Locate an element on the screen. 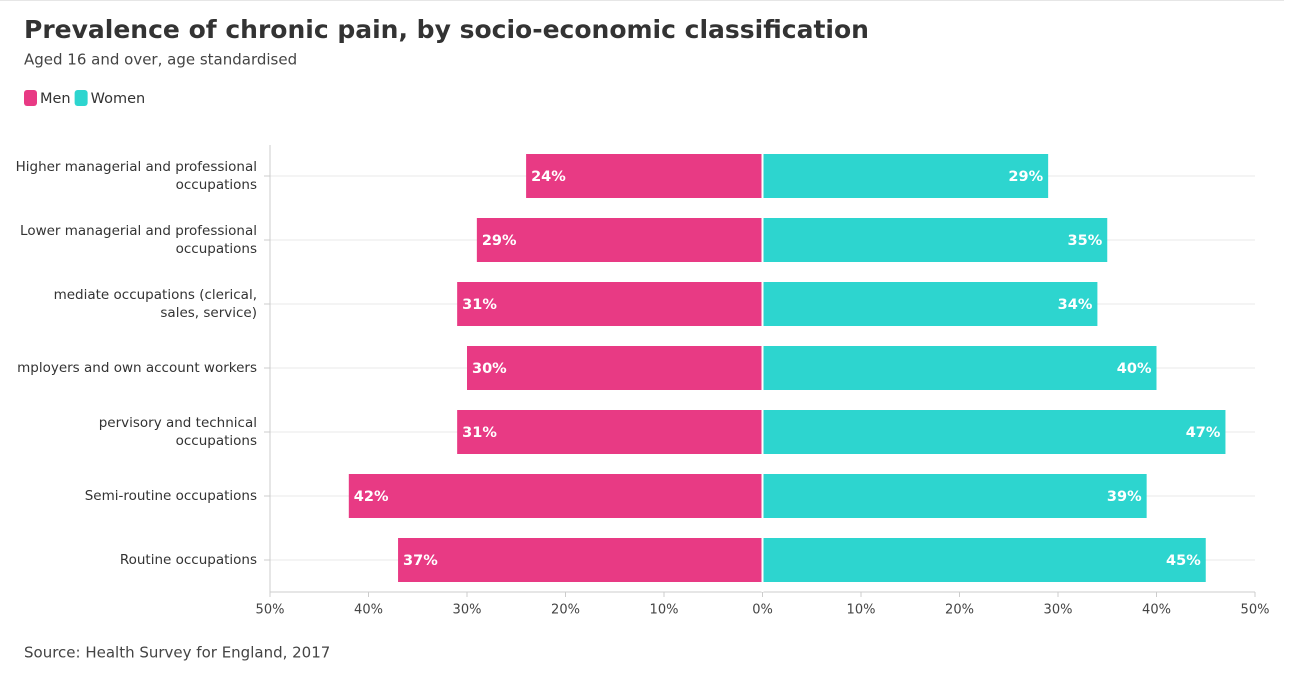 This screenshot has height=688, width=1296. value-label: 34% is located at coordinates (1075, 305).